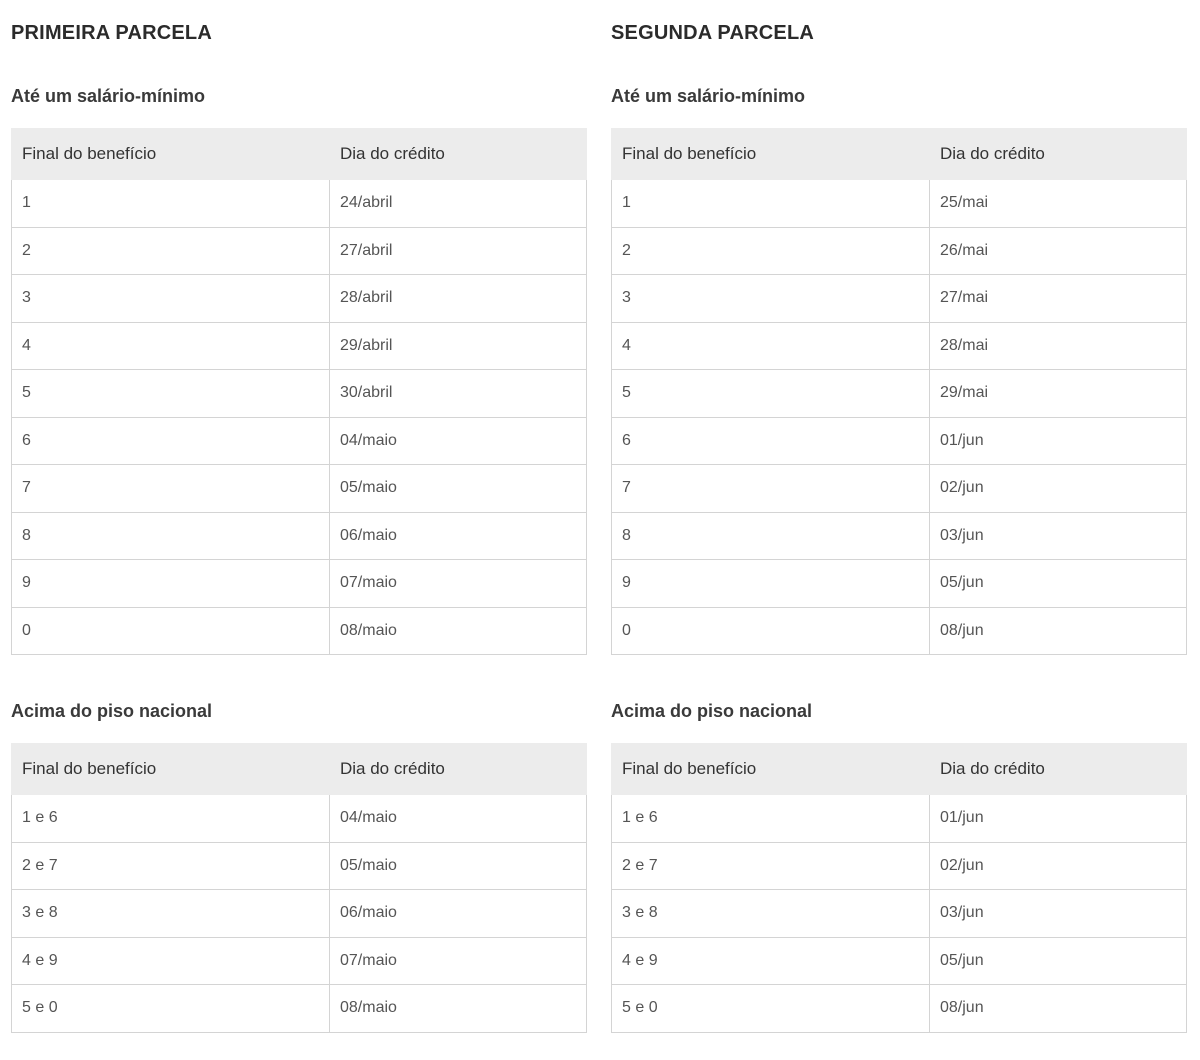  I want to click on table-row: 3 28/abril, so click(299, 298).